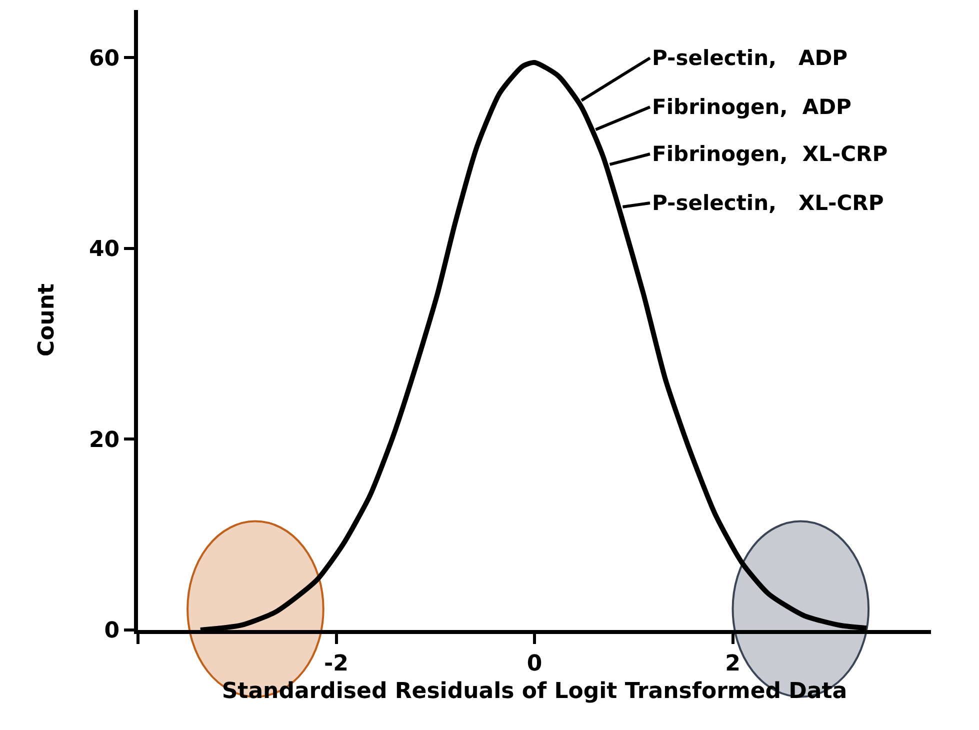 This screenshot has height=730, width=979. What do you see at coordinates (104, 59) in the screenshot?
I see `y-tick-label: 60` at bounding box center [104, 59].